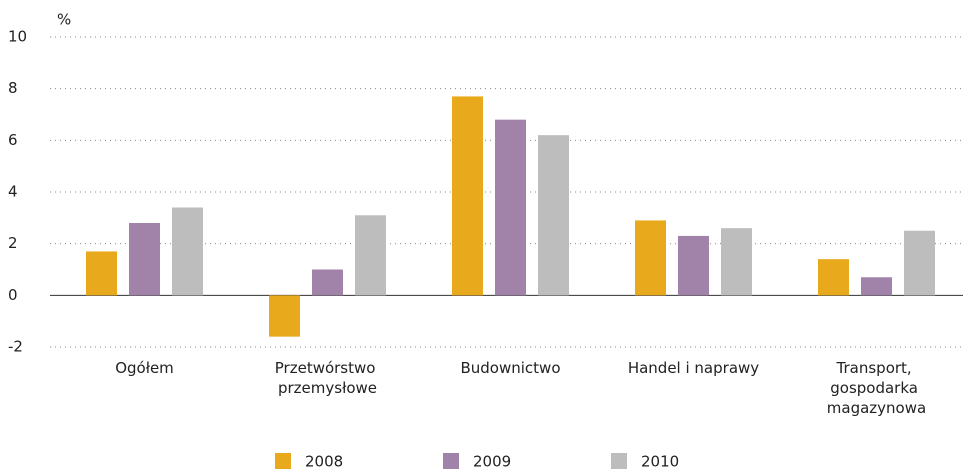  I want to click on x-tick-label: Handel i naprawy, so click(693, 368).